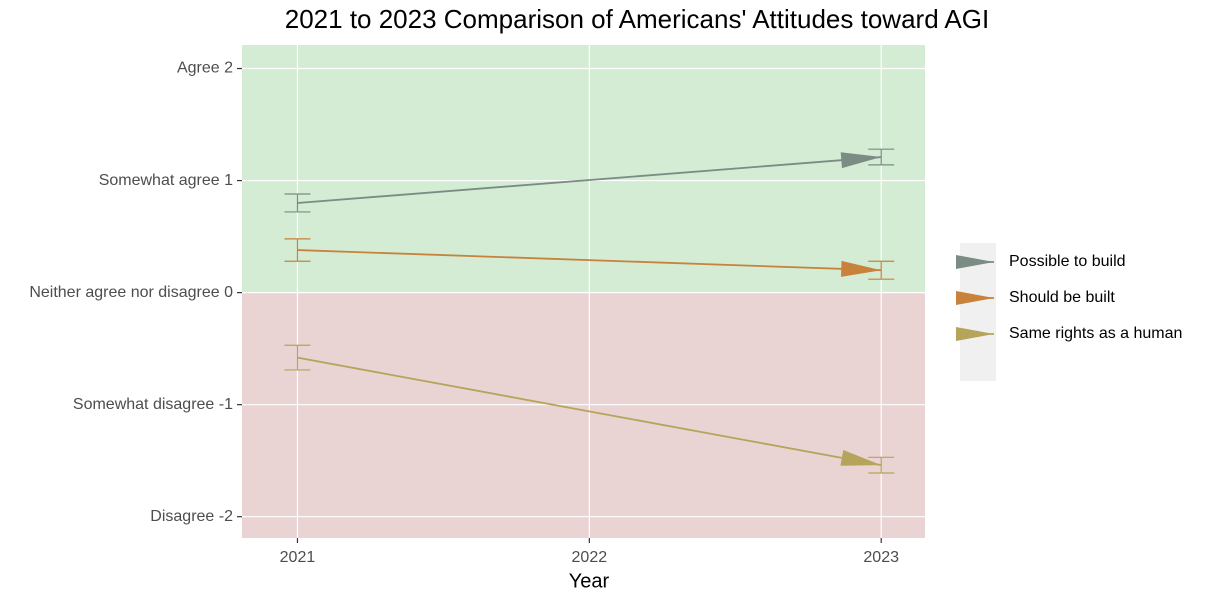  Describe the element at coordinates (1062, 297) in the screenshot. I see `legend-label: Should be built` at that location.